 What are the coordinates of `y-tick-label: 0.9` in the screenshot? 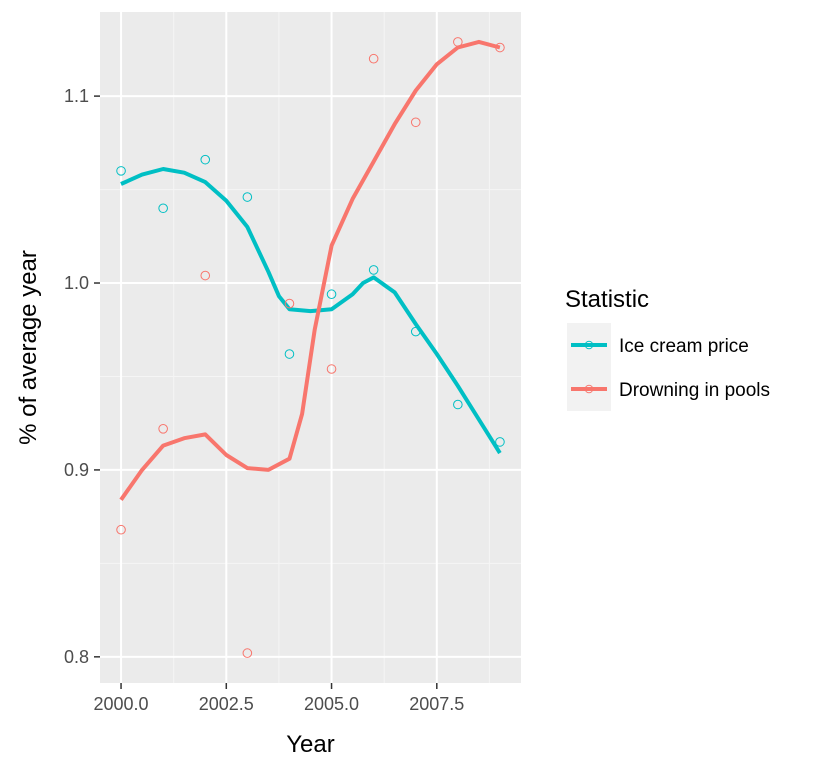 It's located at (76, 470).